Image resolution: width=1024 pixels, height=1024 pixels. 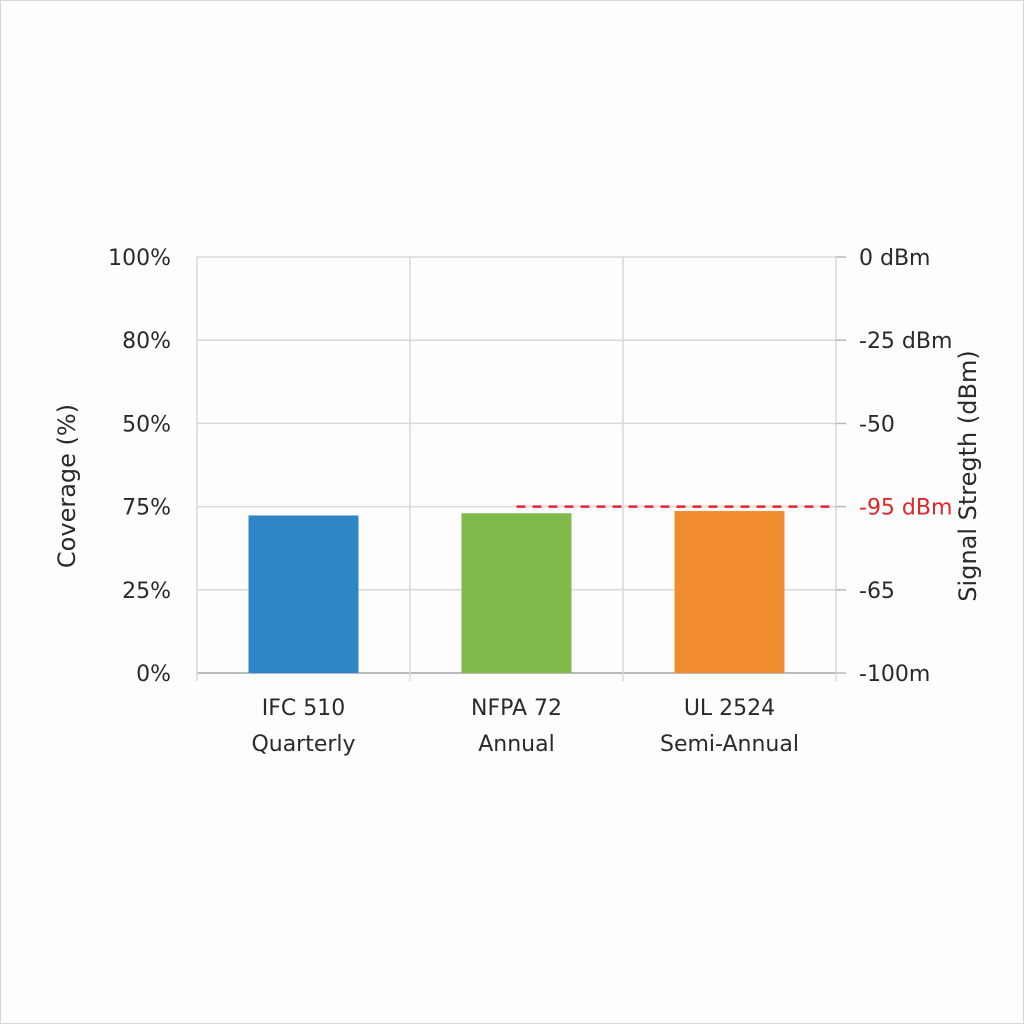 What do you see at coordinates (729, 708) in the screenshot?
I see `category-label: UL 2524` at bounding box center [729, 708].